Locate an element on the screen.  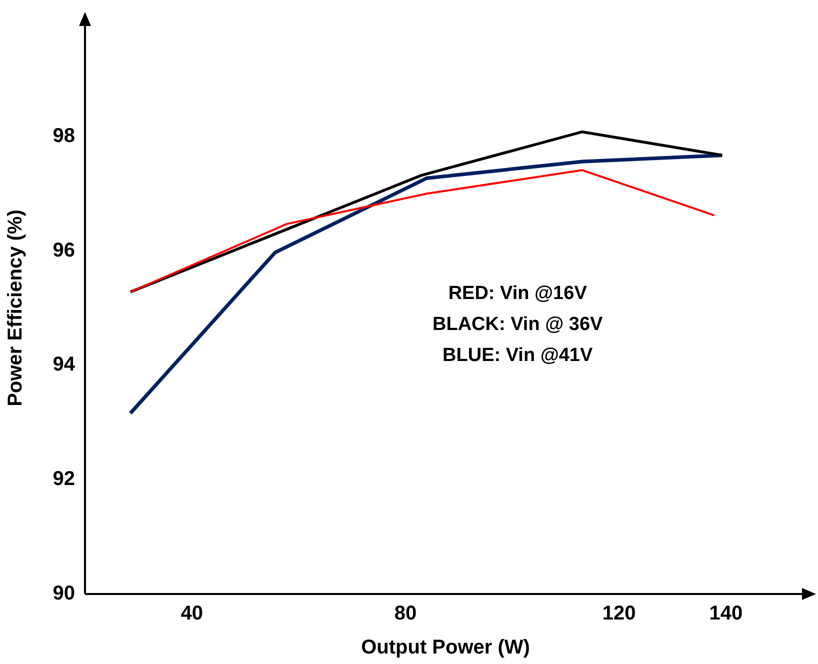
annotation: RED: Vin @16V is located at coordinates (518, 293).